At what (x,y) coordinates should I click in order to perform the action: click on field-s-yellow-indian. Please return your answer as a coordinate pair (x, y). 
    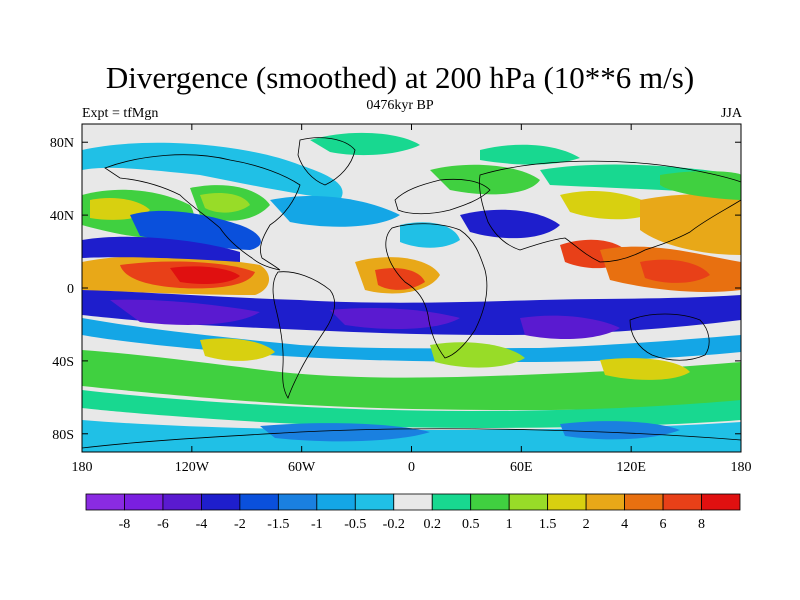
    Looking at the image, I should click on (645, 369).